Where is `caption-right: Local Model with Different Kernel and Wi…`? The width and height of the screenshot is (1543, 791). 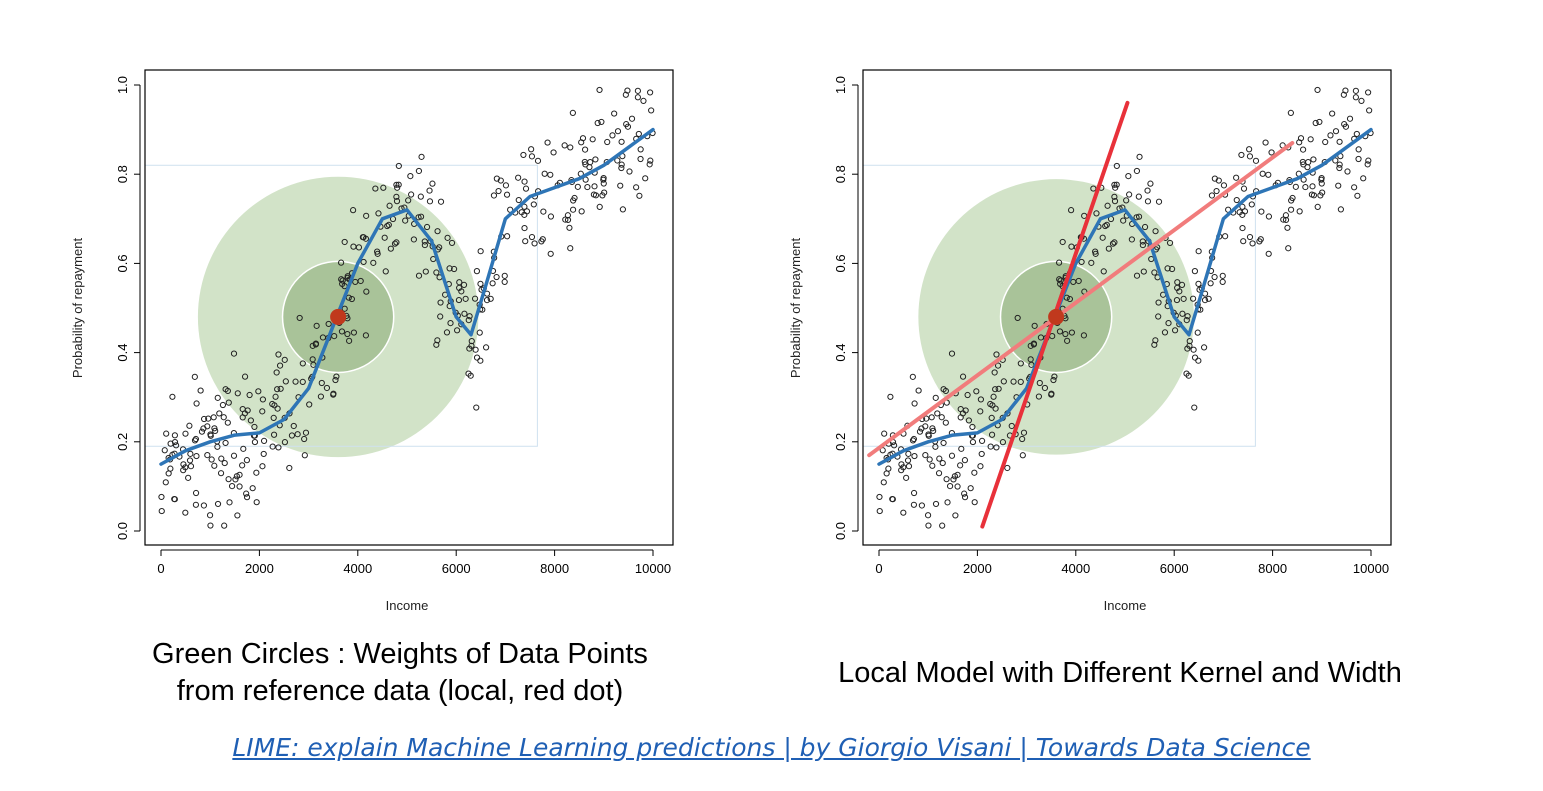
caption-right: Local Model with Different Kernel and Wi… is located at coordinates (1120, 673).